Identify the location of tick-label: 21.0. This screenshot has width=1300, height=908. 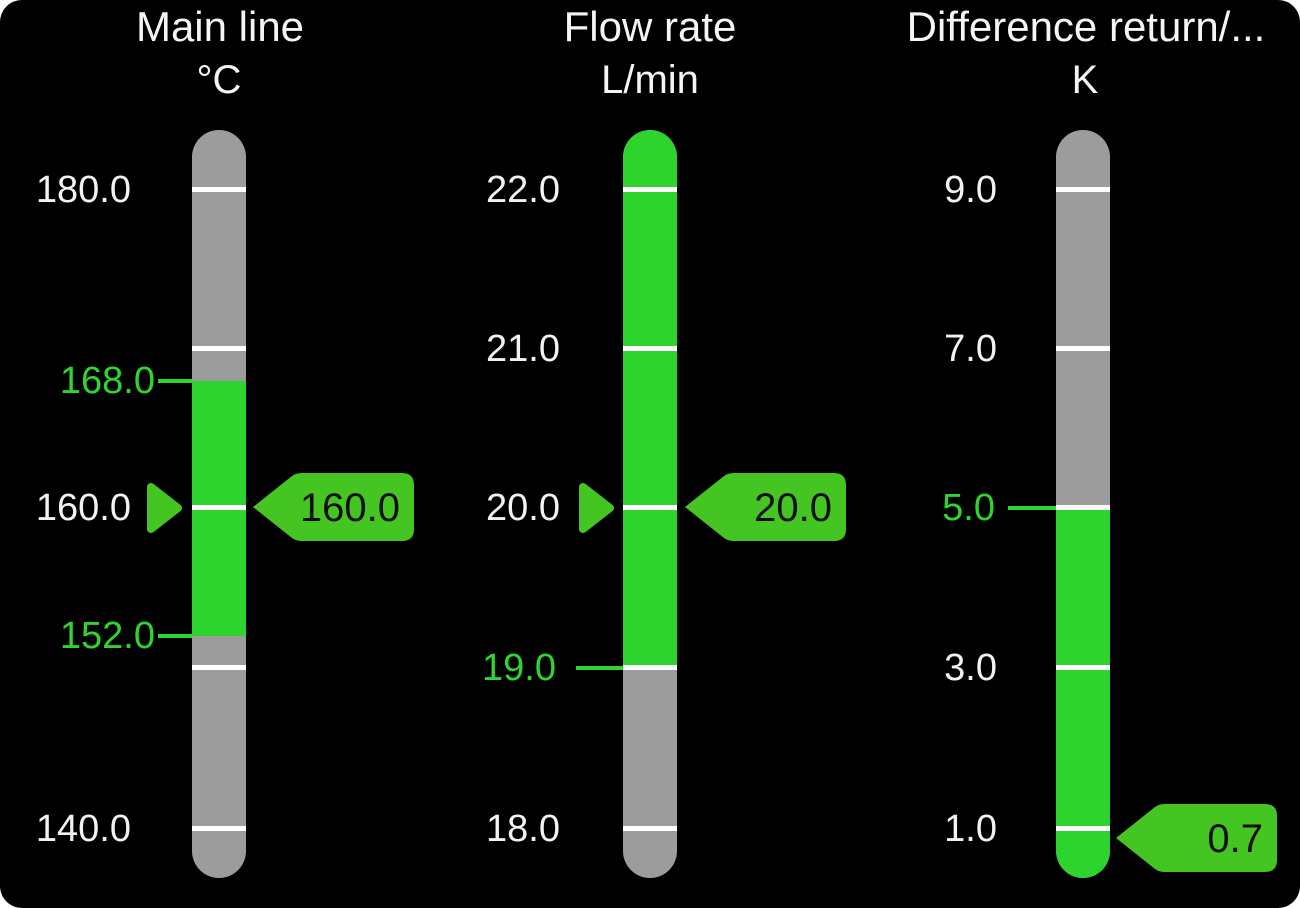
(523, 349).